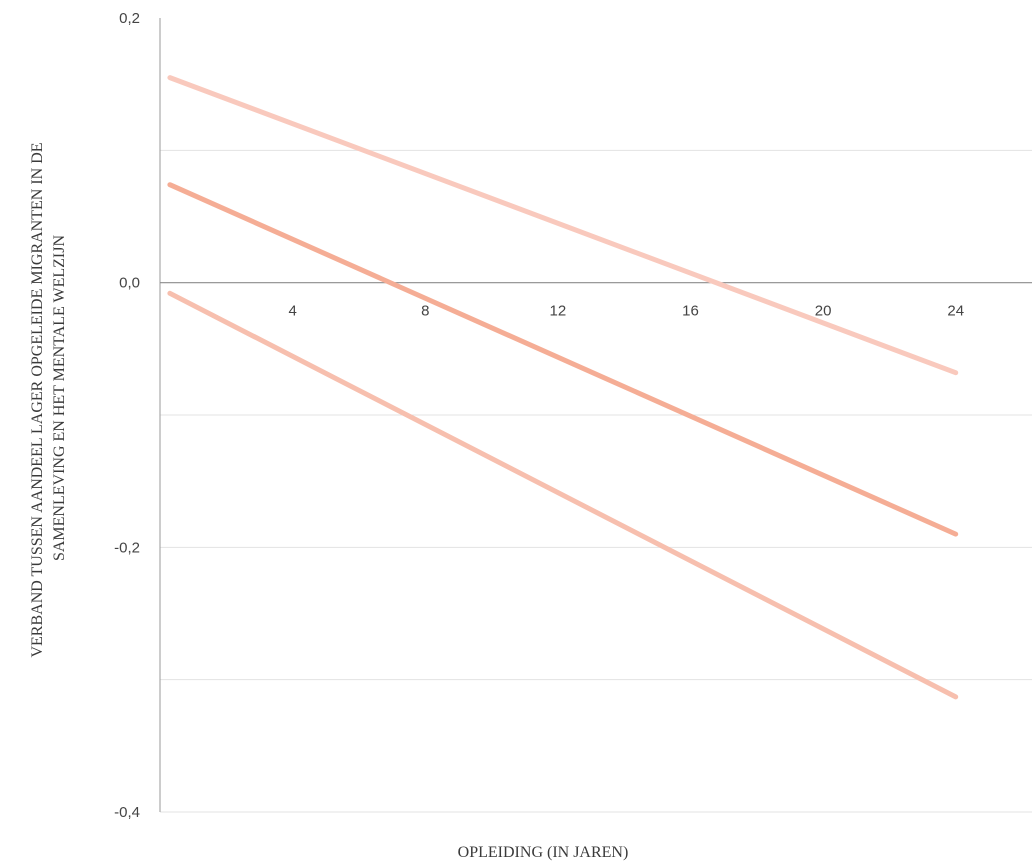 The height and width of the screenshot is (865, 1032). What do you see at coordinates (626, 311) in the screenshot?
I see `x-tick-labels: 4 8 12 16 20 24` at bounding box center [626, 311].